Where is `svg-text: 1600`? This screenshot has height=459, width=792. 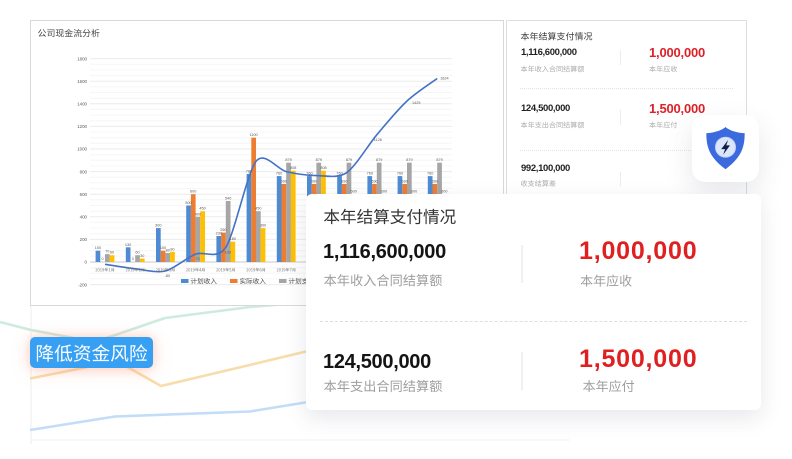 svg-text: 1600 is located at coordinates (82, 81).